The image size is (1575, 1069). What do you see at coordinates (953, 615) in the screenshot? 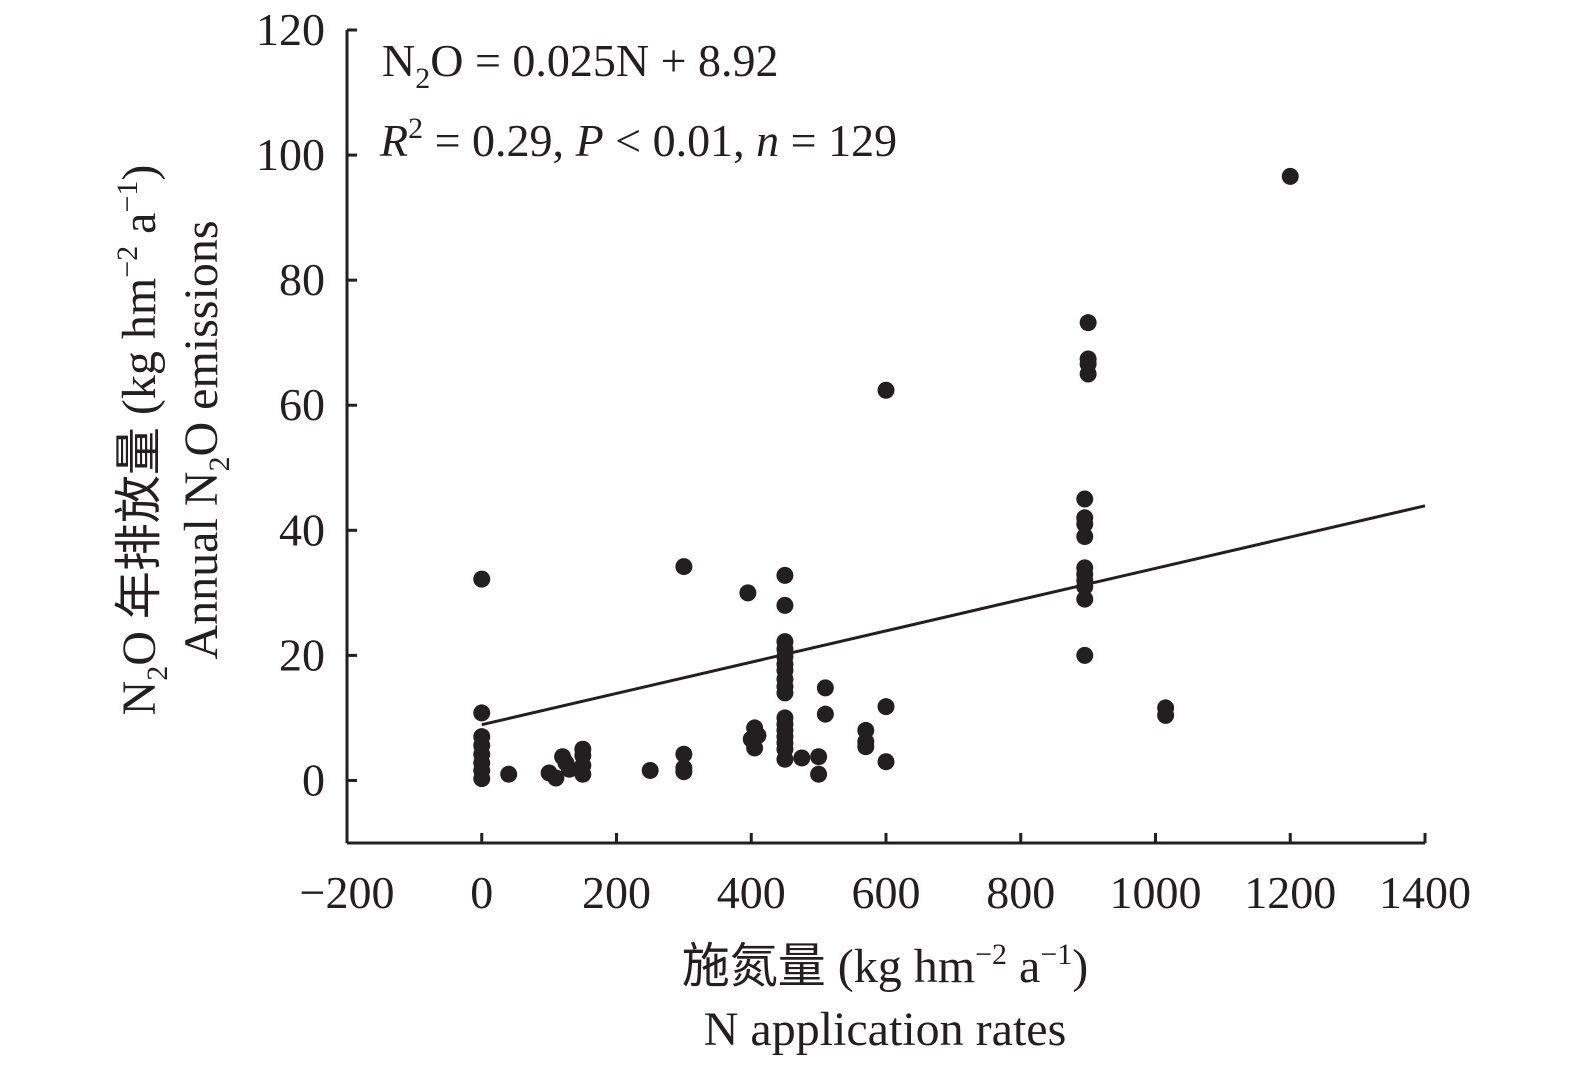
I see `regression-line` at bounding box center [953, 615].